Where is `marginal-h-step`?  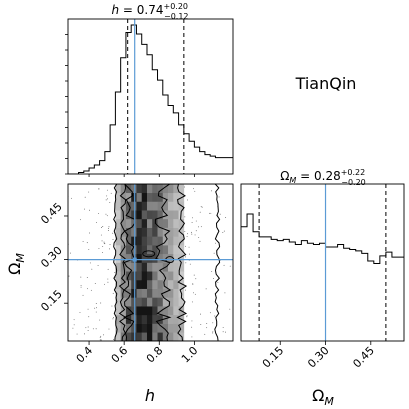
marginal-h-step is located at coordinates (150, 99).